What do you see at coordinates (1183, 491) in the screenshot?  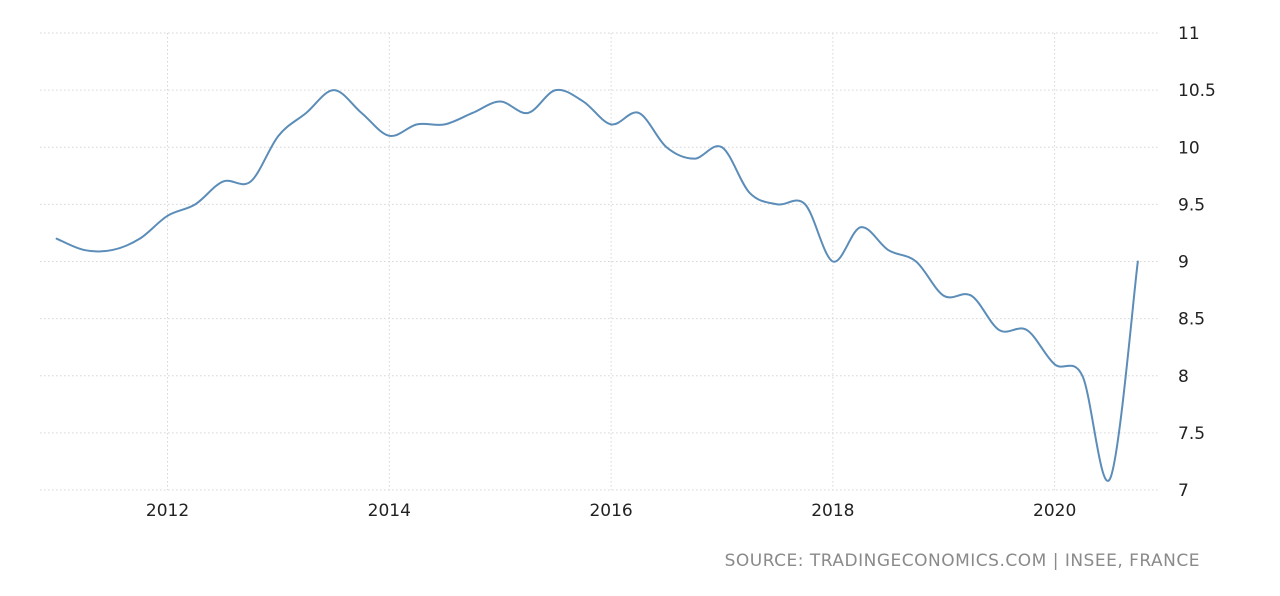 I see `y-tick-label: 7` at bounding box center [1183, 491].